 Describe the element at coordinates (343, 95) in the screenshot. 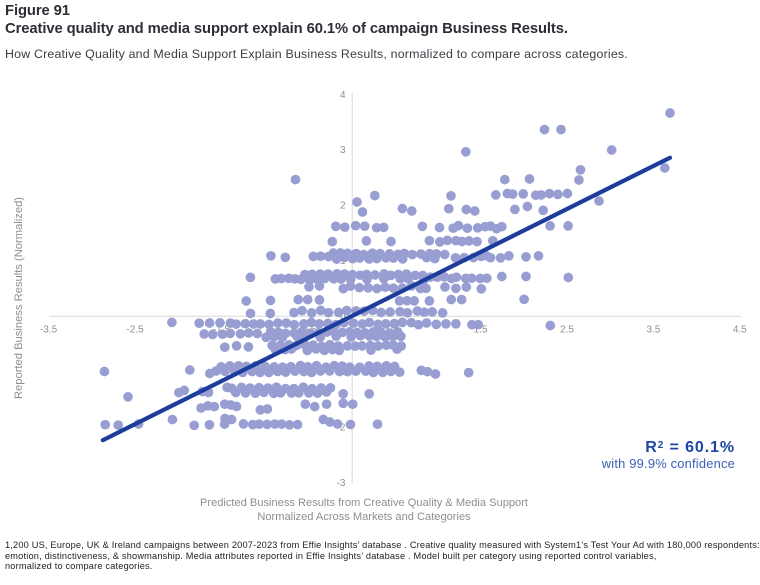

I see `svg-text: 4` at that location.